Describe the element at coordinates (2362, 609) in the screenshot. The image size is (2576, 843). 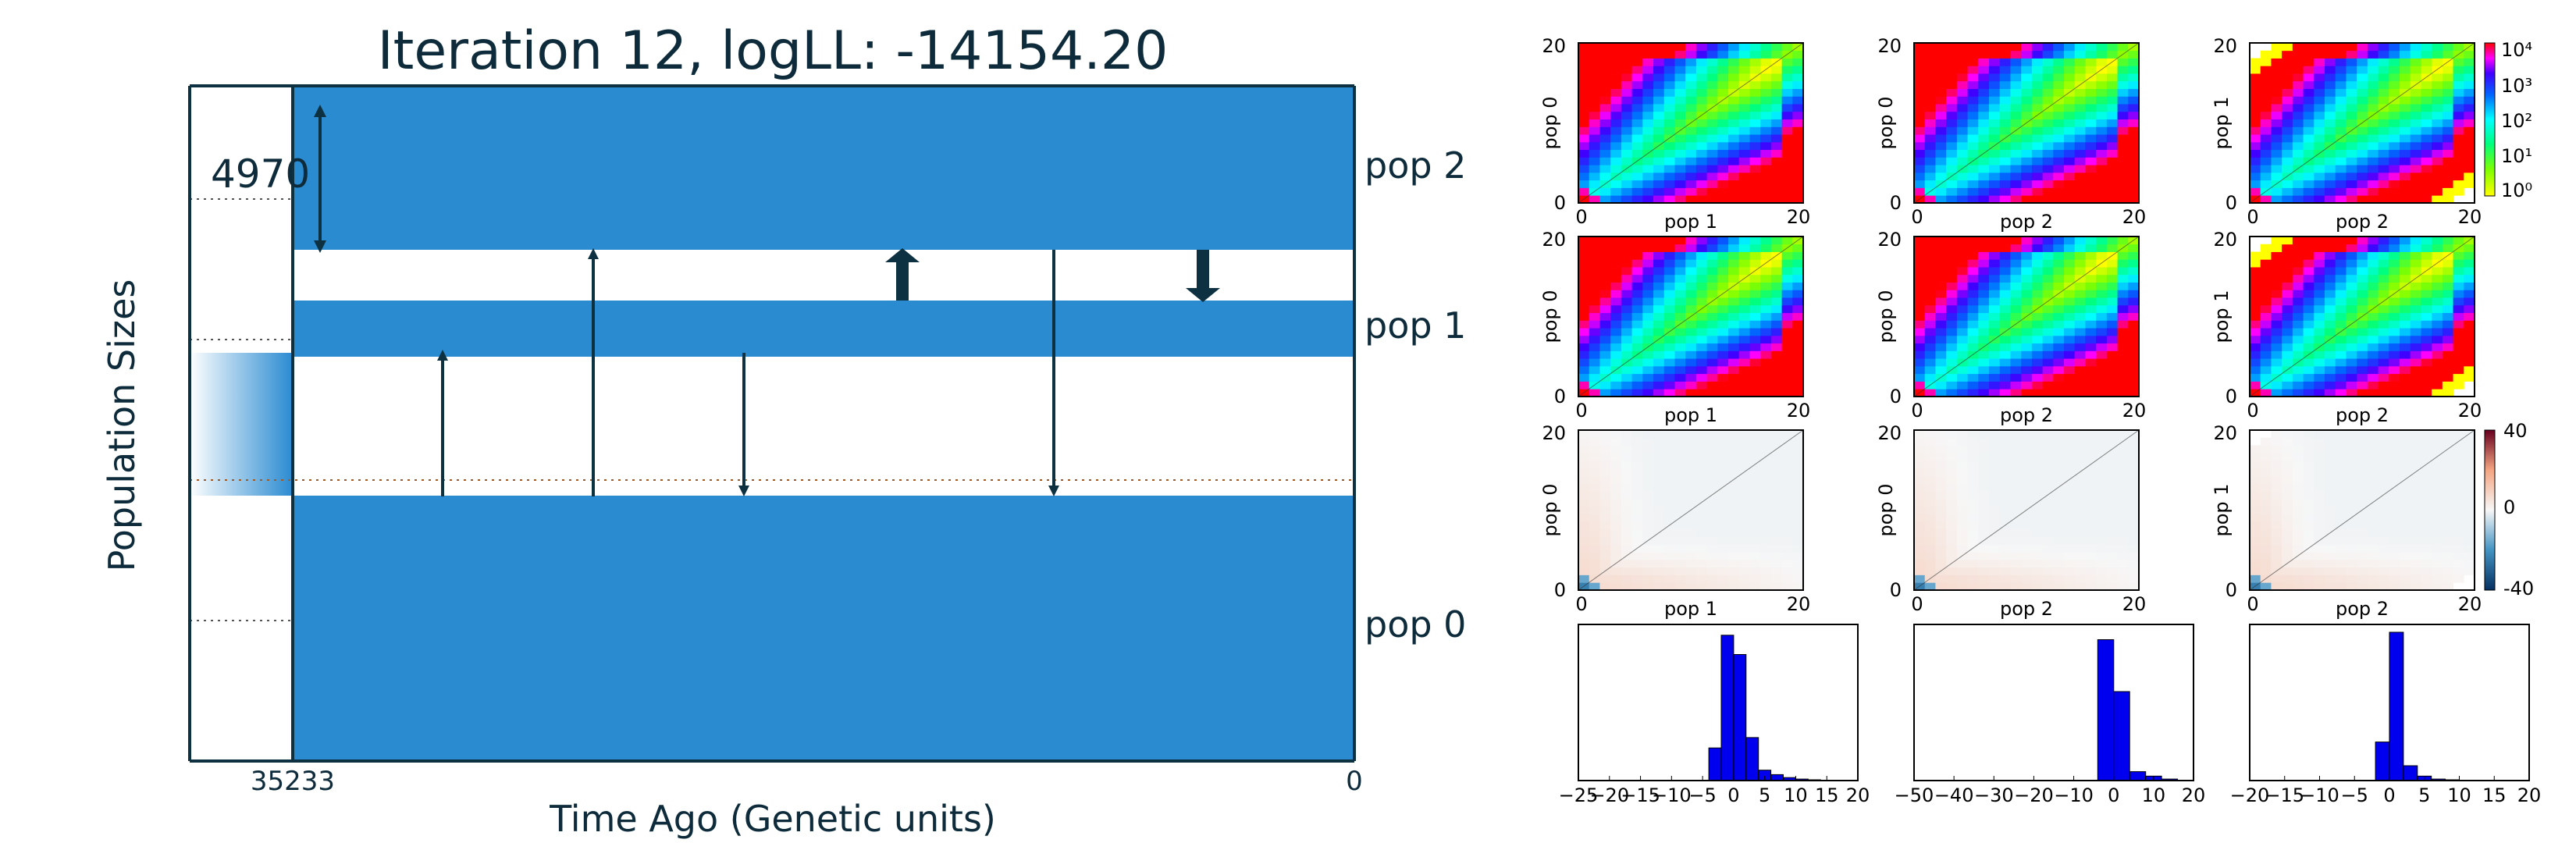
I see `x-axis-label: pop 2` at that location.